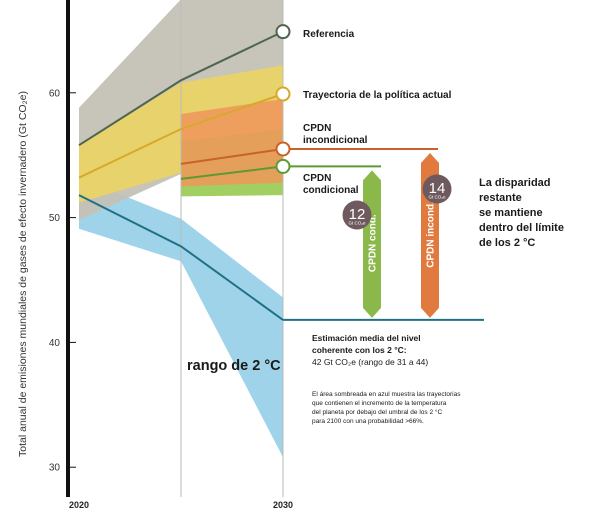 This screenshot has height=515, width=590. What do you see at coordinates (55, 218) in the screenshot?
I see `y-tick-label-50: 50` at bounding box center [55, 218].